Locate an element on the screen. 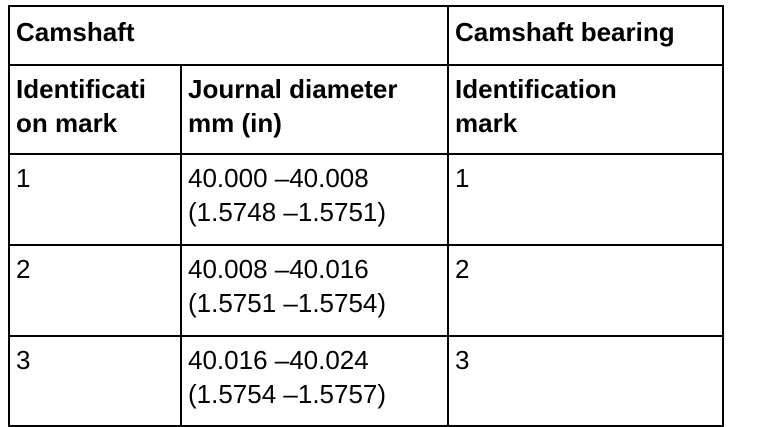 Image resolution: width=768 pixels, height=427 pixels. header-cell: Camshaft bearing is located at coordinates (586, 35).